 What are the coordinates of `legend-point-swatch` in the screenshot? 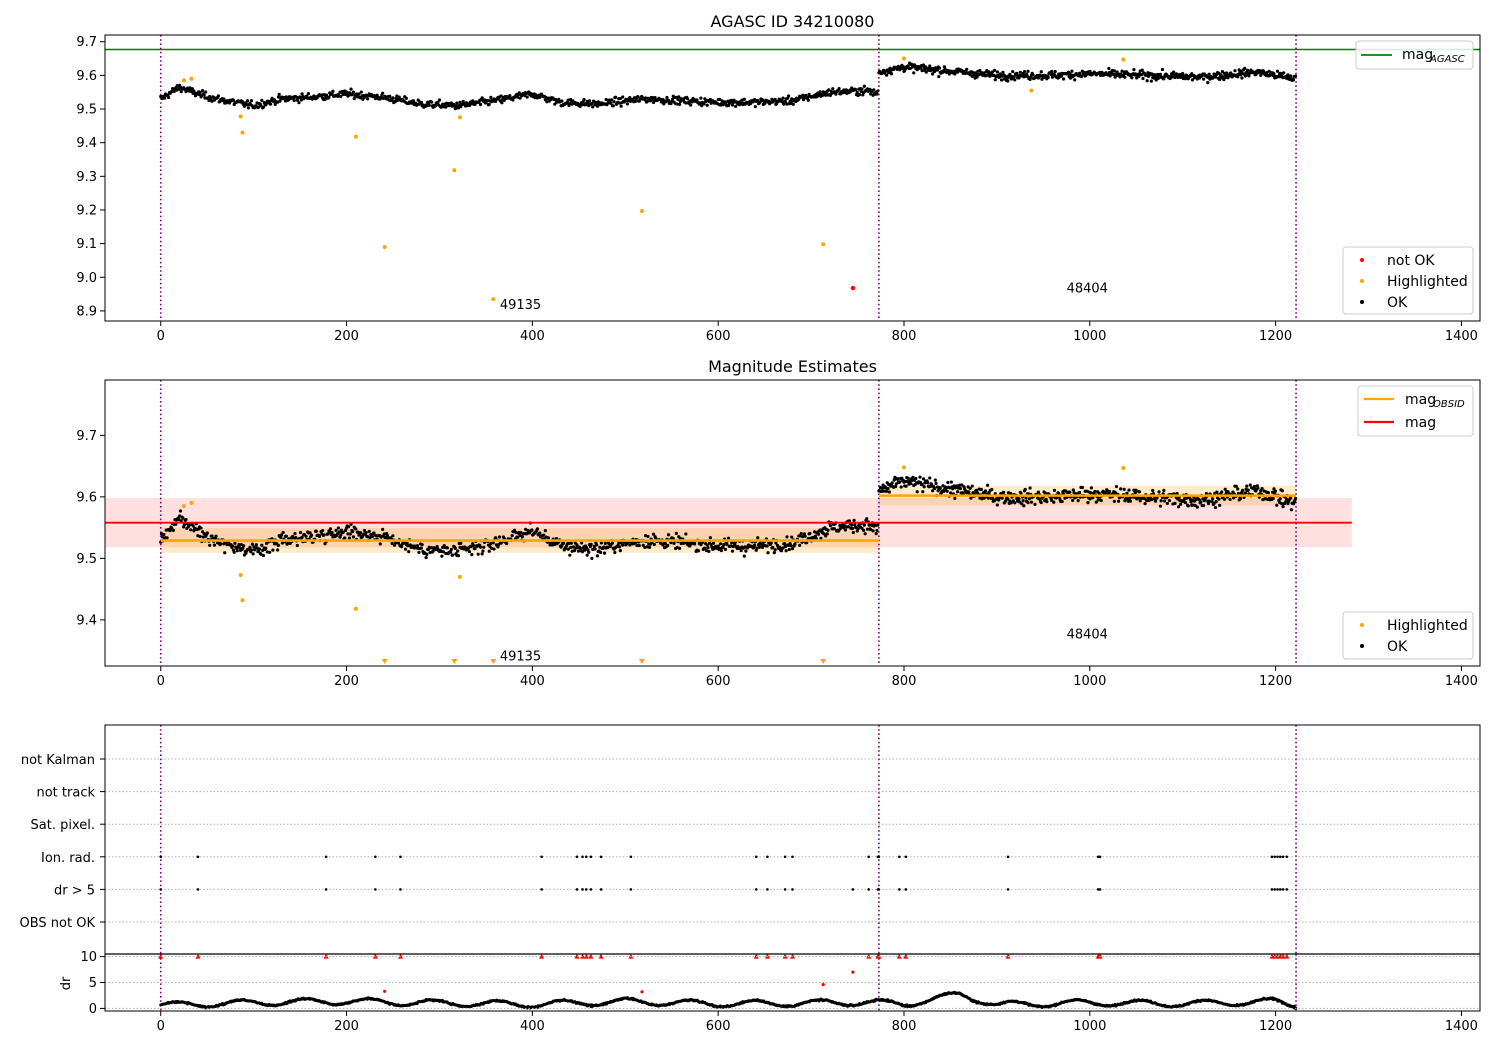 It's located at (1362, 260).